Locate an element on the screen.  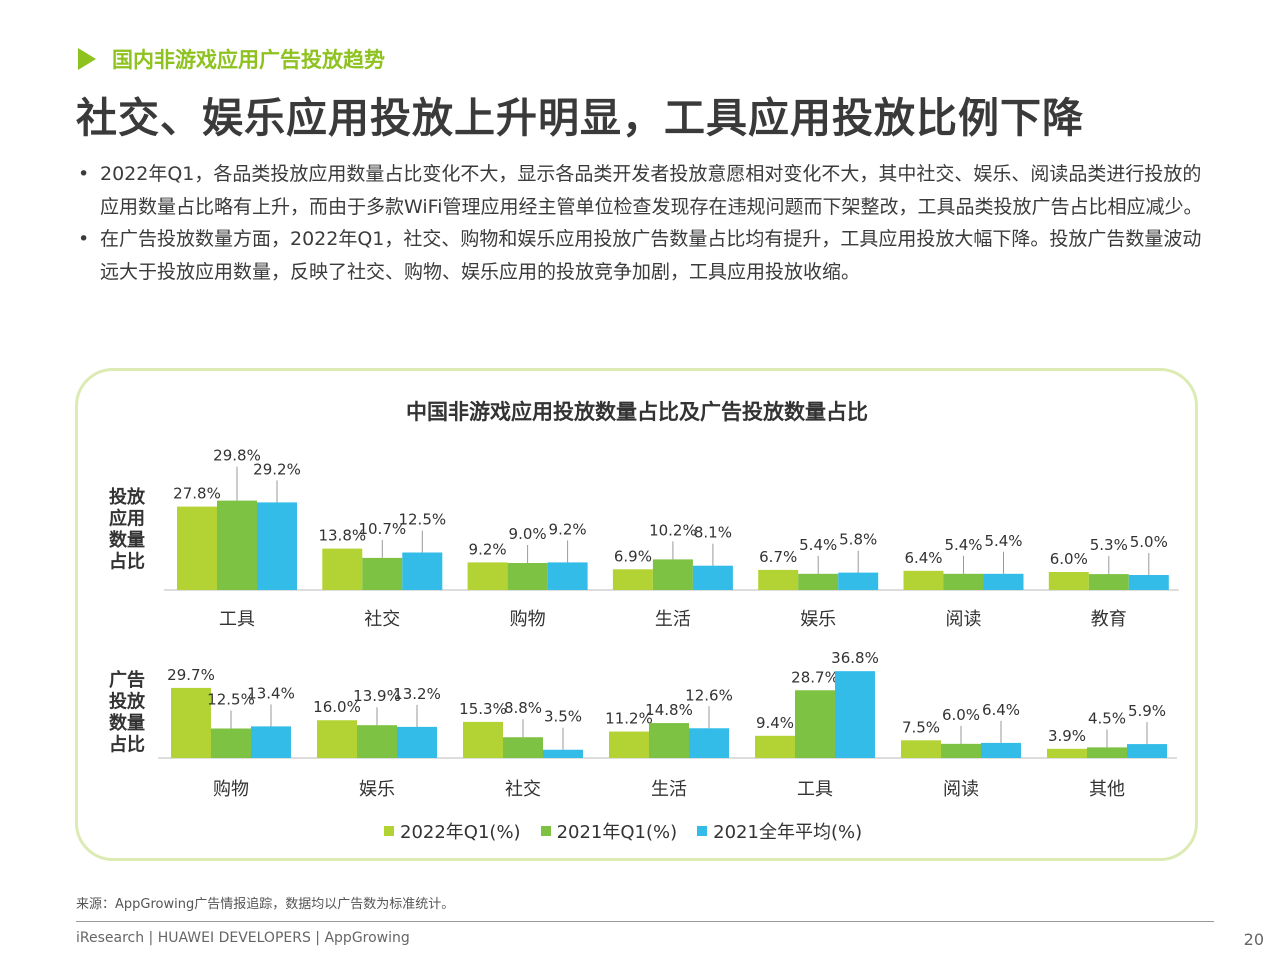
legend-item: 2021全年平均(%) is located at coordinates (779, 831).